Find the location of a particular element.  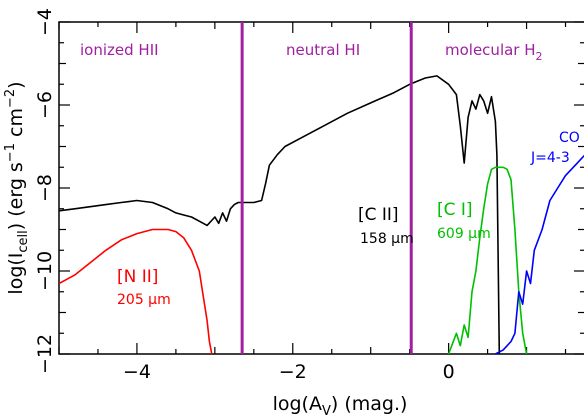

x-tick-label: −2 is located at coordinates (293, 372).